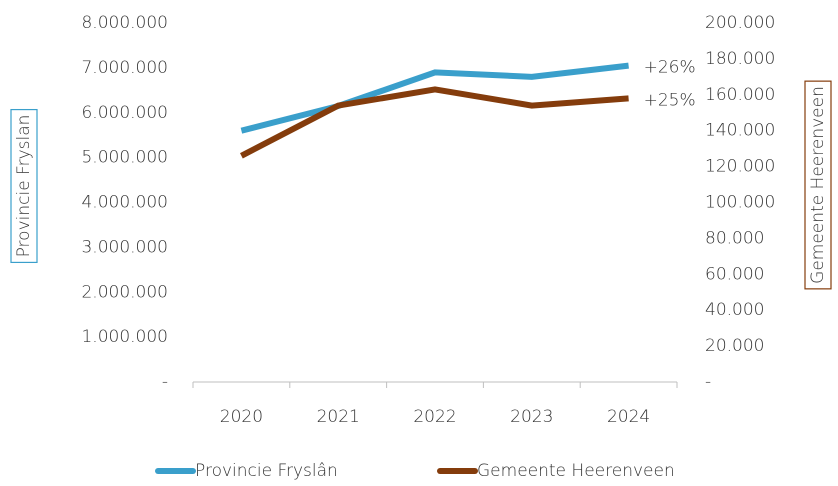  What do you see at coordinates (734, 274) in the screenshot?
I see `y2-tick-label: 60.000` at bounding box center [734, 274].